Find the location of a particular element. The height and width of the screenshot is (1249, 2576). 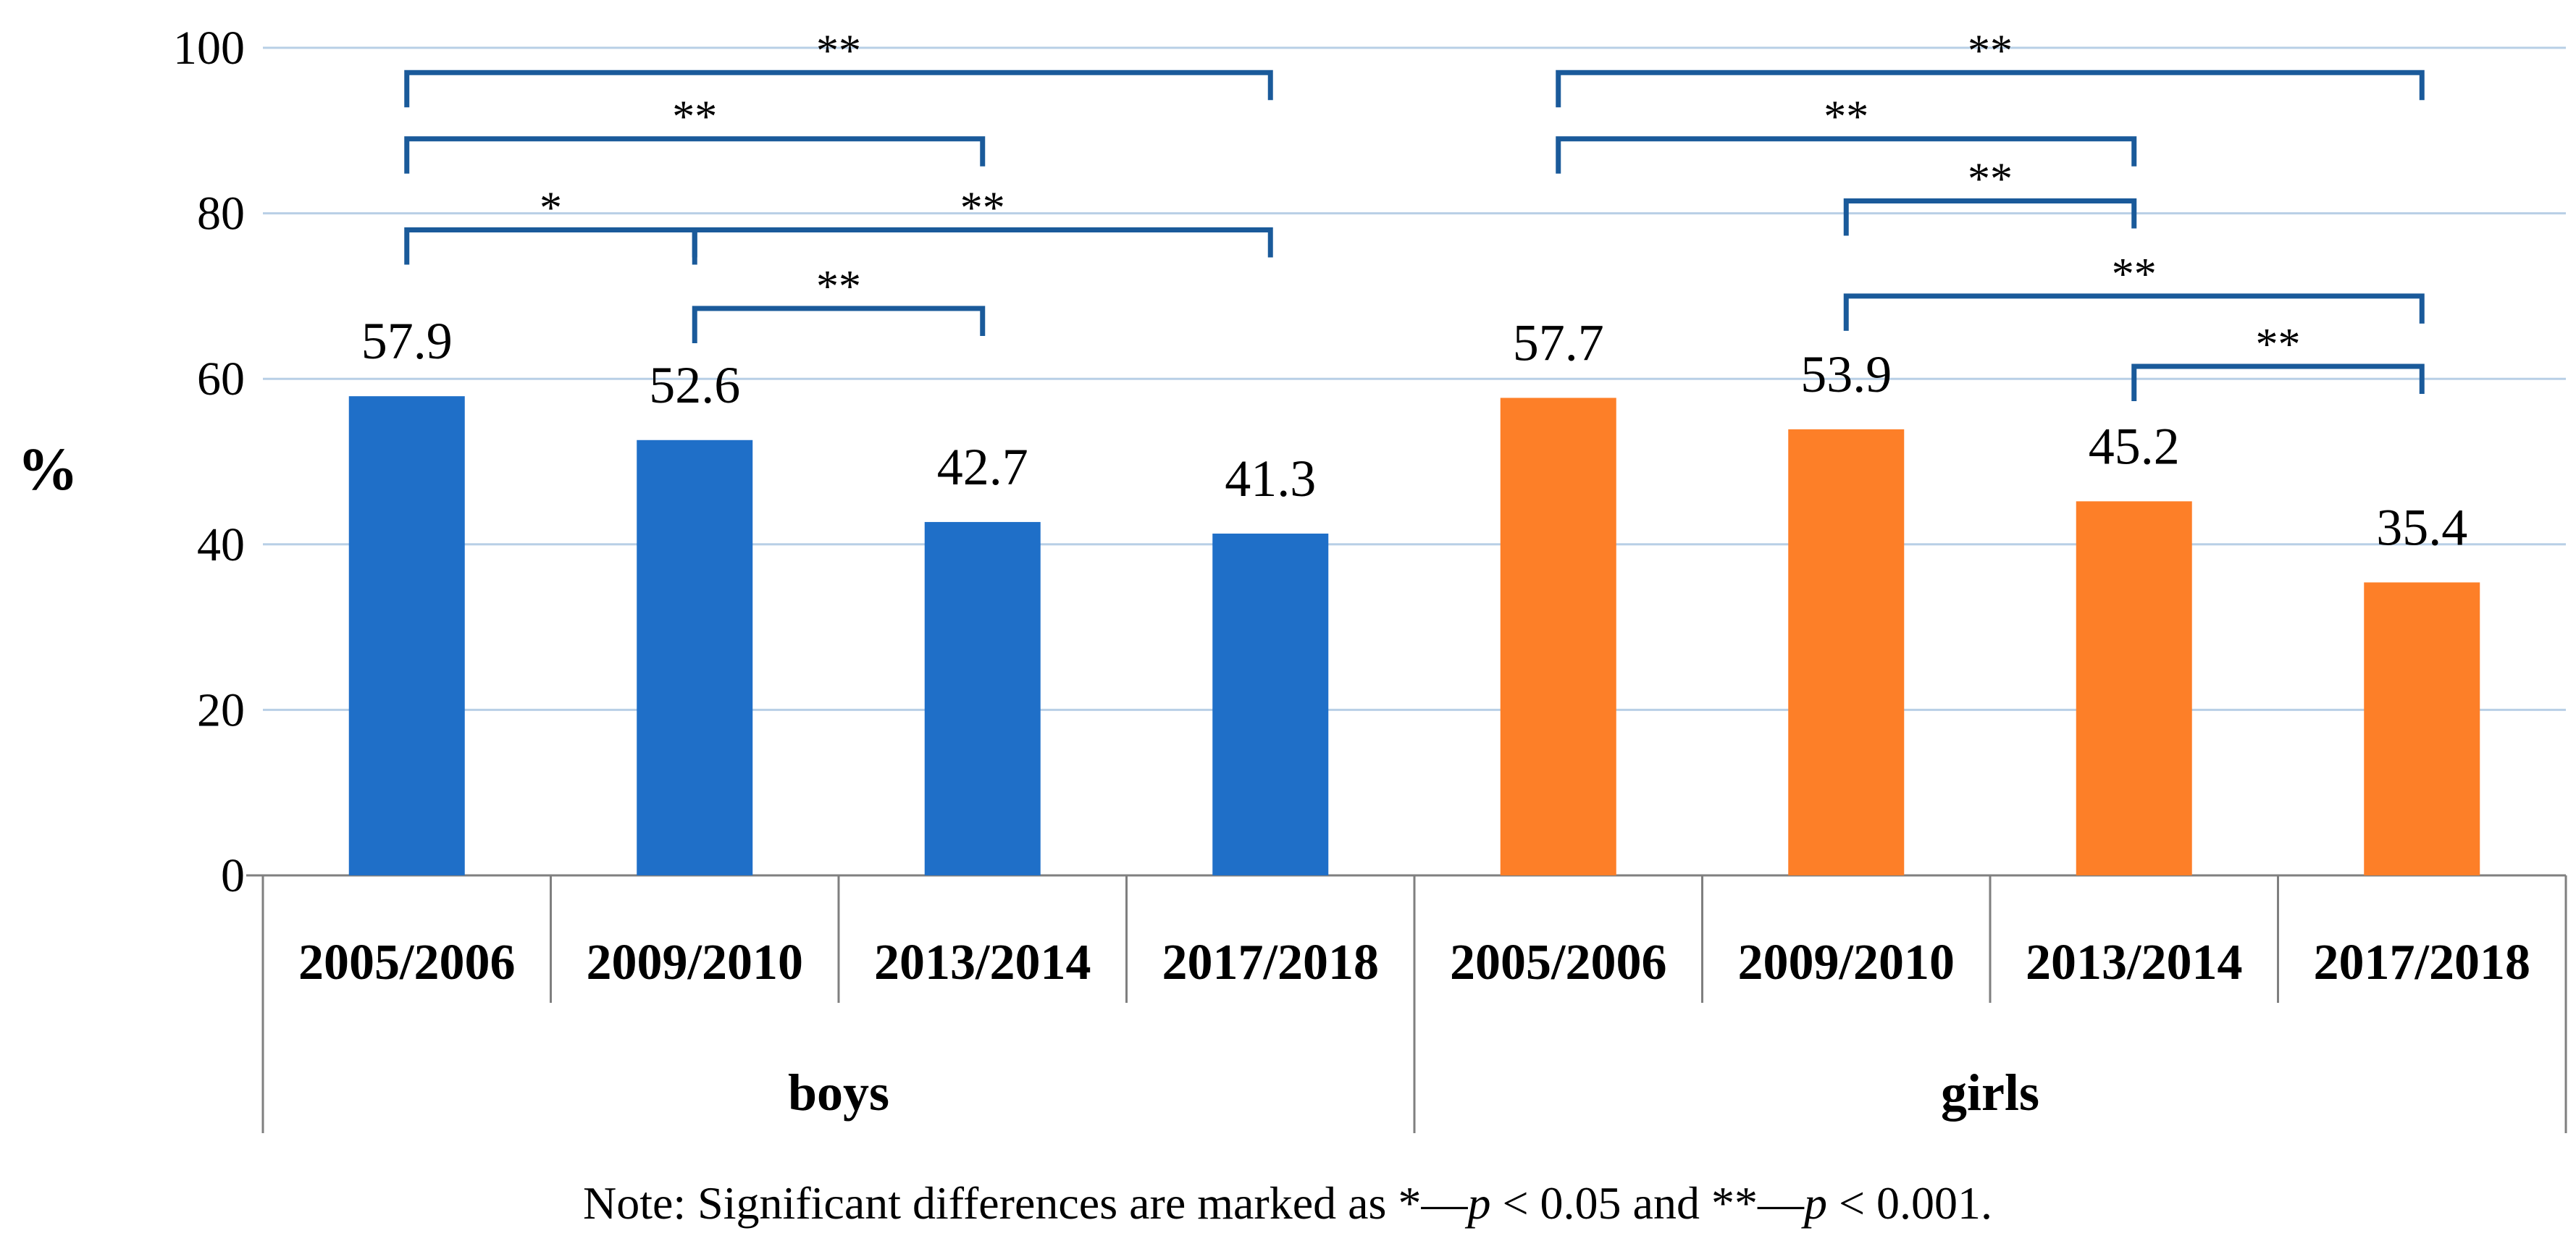

bar-girls-2005-2006 is located at coordinates (1558, 636).